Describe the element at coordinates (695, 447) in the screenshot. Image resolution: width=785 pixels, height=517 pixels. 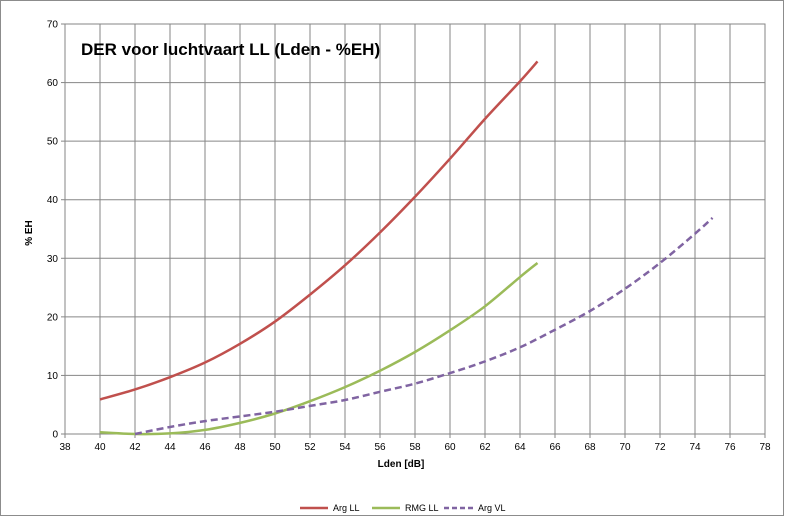
I see `x-tick-label: 74` at that location.